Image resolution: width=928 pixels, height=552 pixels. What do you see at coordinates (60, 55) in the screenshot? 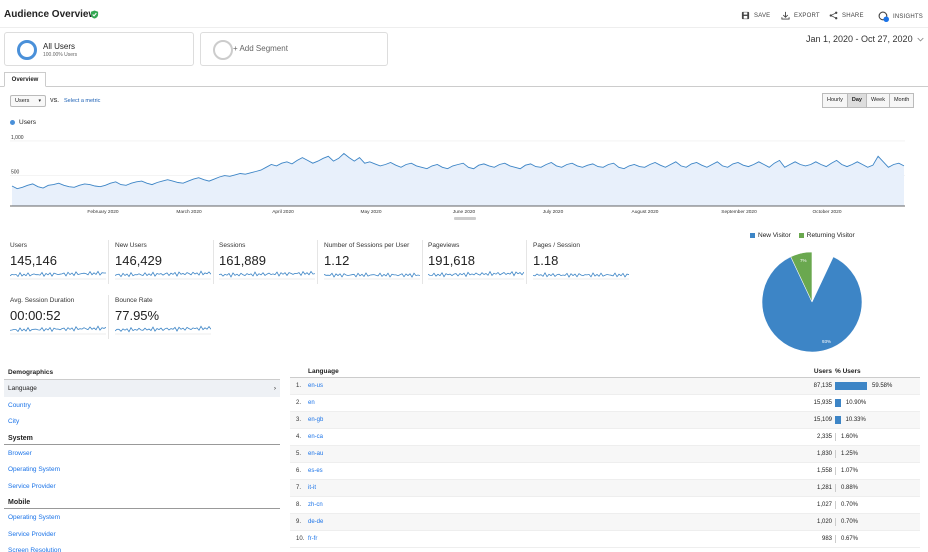
I see `segment-percentage: 100.00% Users` at bounding box center [60, 55].